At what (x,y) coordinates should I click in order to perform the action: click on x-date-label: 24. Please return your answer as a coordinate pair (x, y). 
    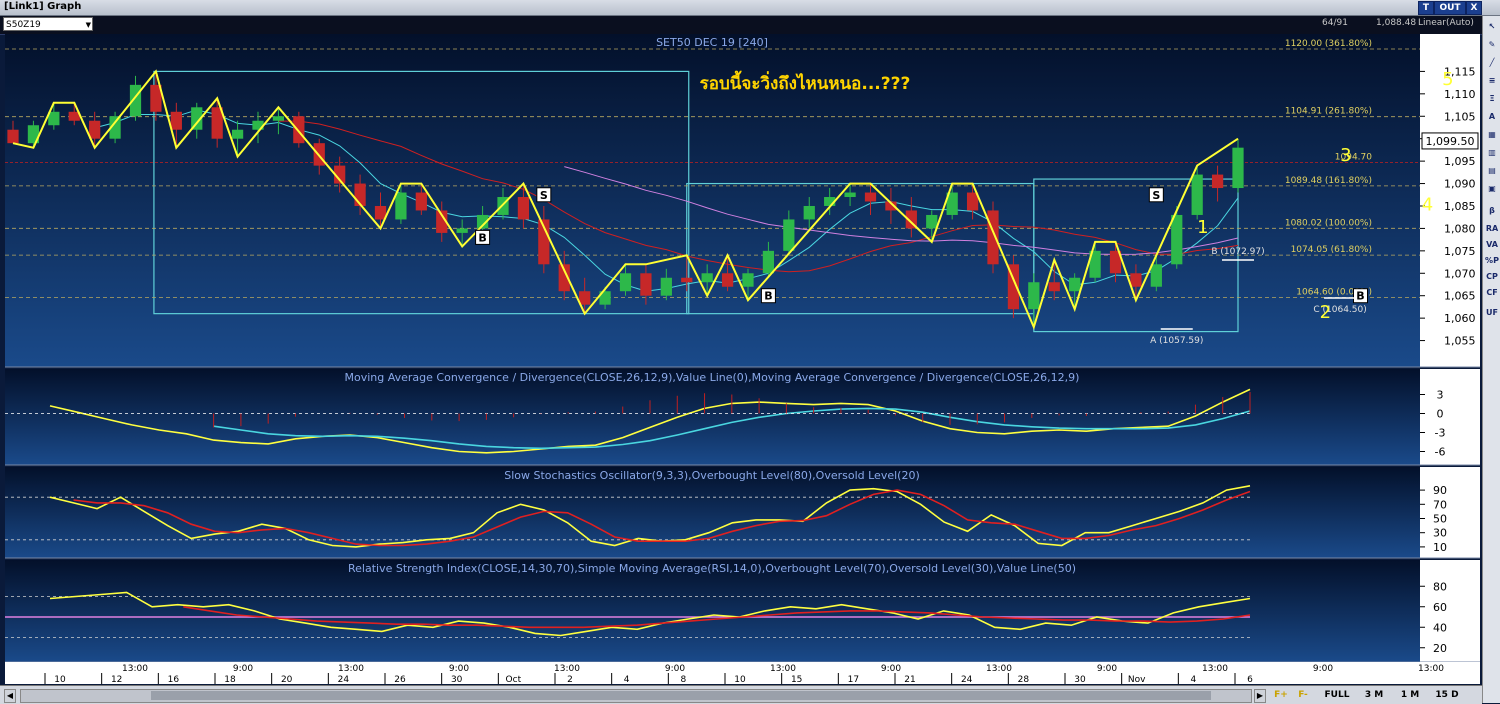
    Looking at the image, I should click on (344, 680).